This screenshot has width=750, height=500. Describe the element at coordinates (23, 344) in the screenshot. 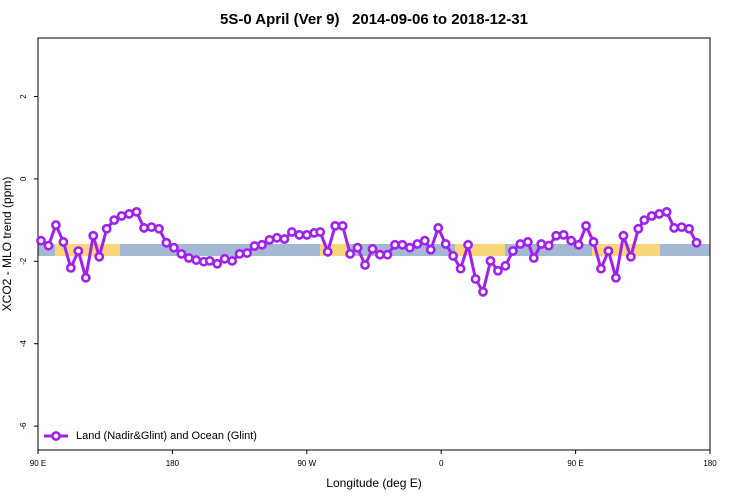

I see `y-tick-label: -4` at that location.